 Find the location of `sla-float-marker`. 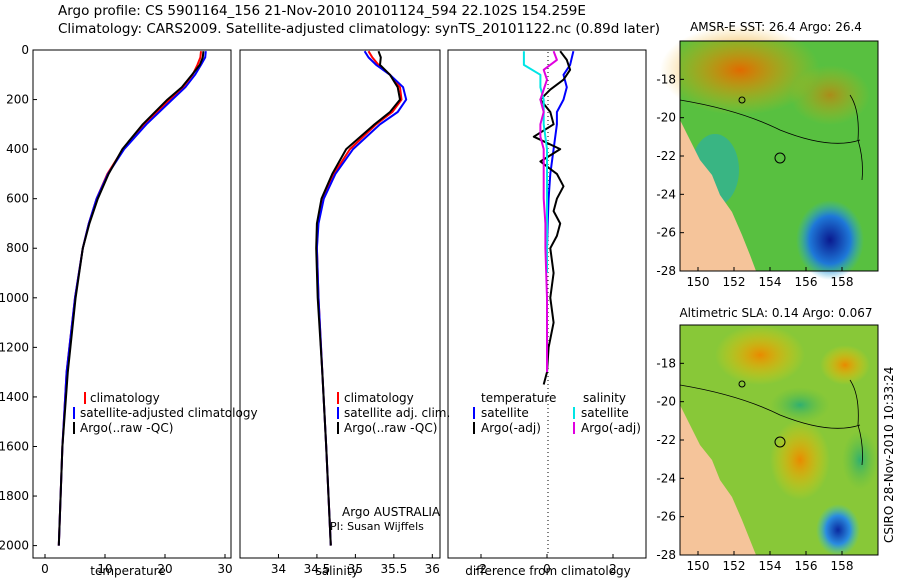

sla-float-marker is located at coordinates (780, 442).